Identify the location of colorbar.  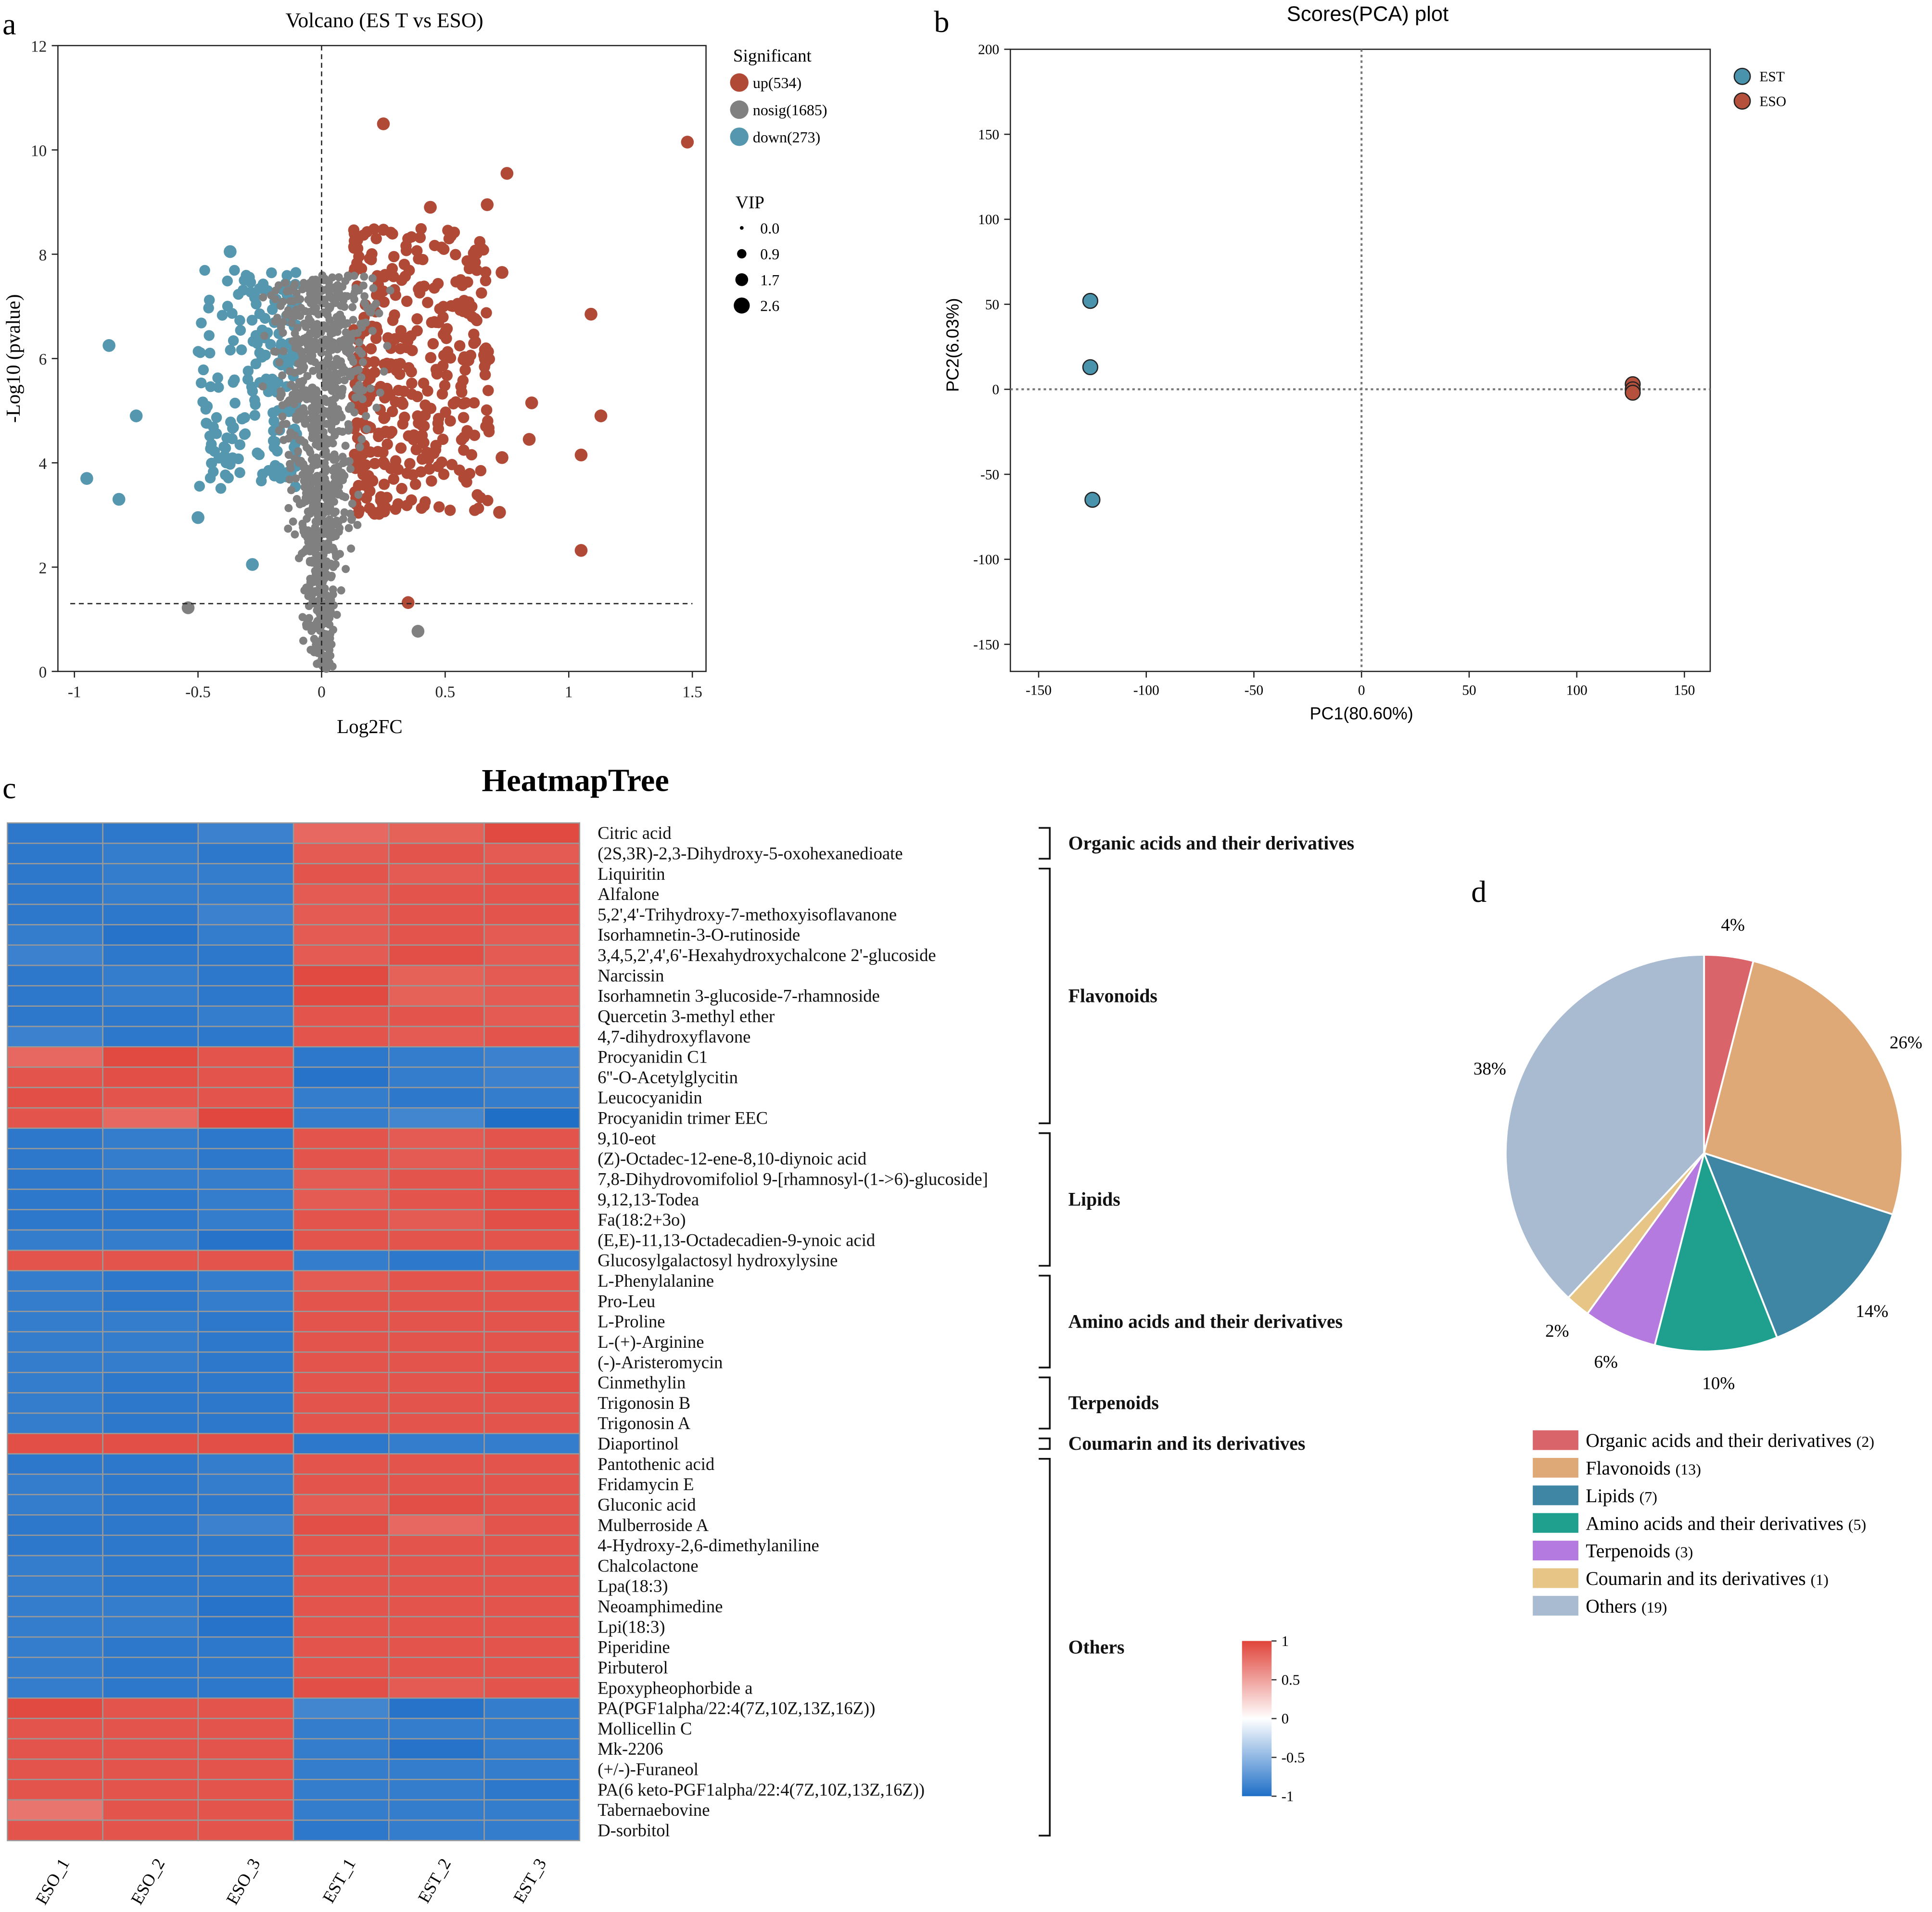
(1257, 1719).